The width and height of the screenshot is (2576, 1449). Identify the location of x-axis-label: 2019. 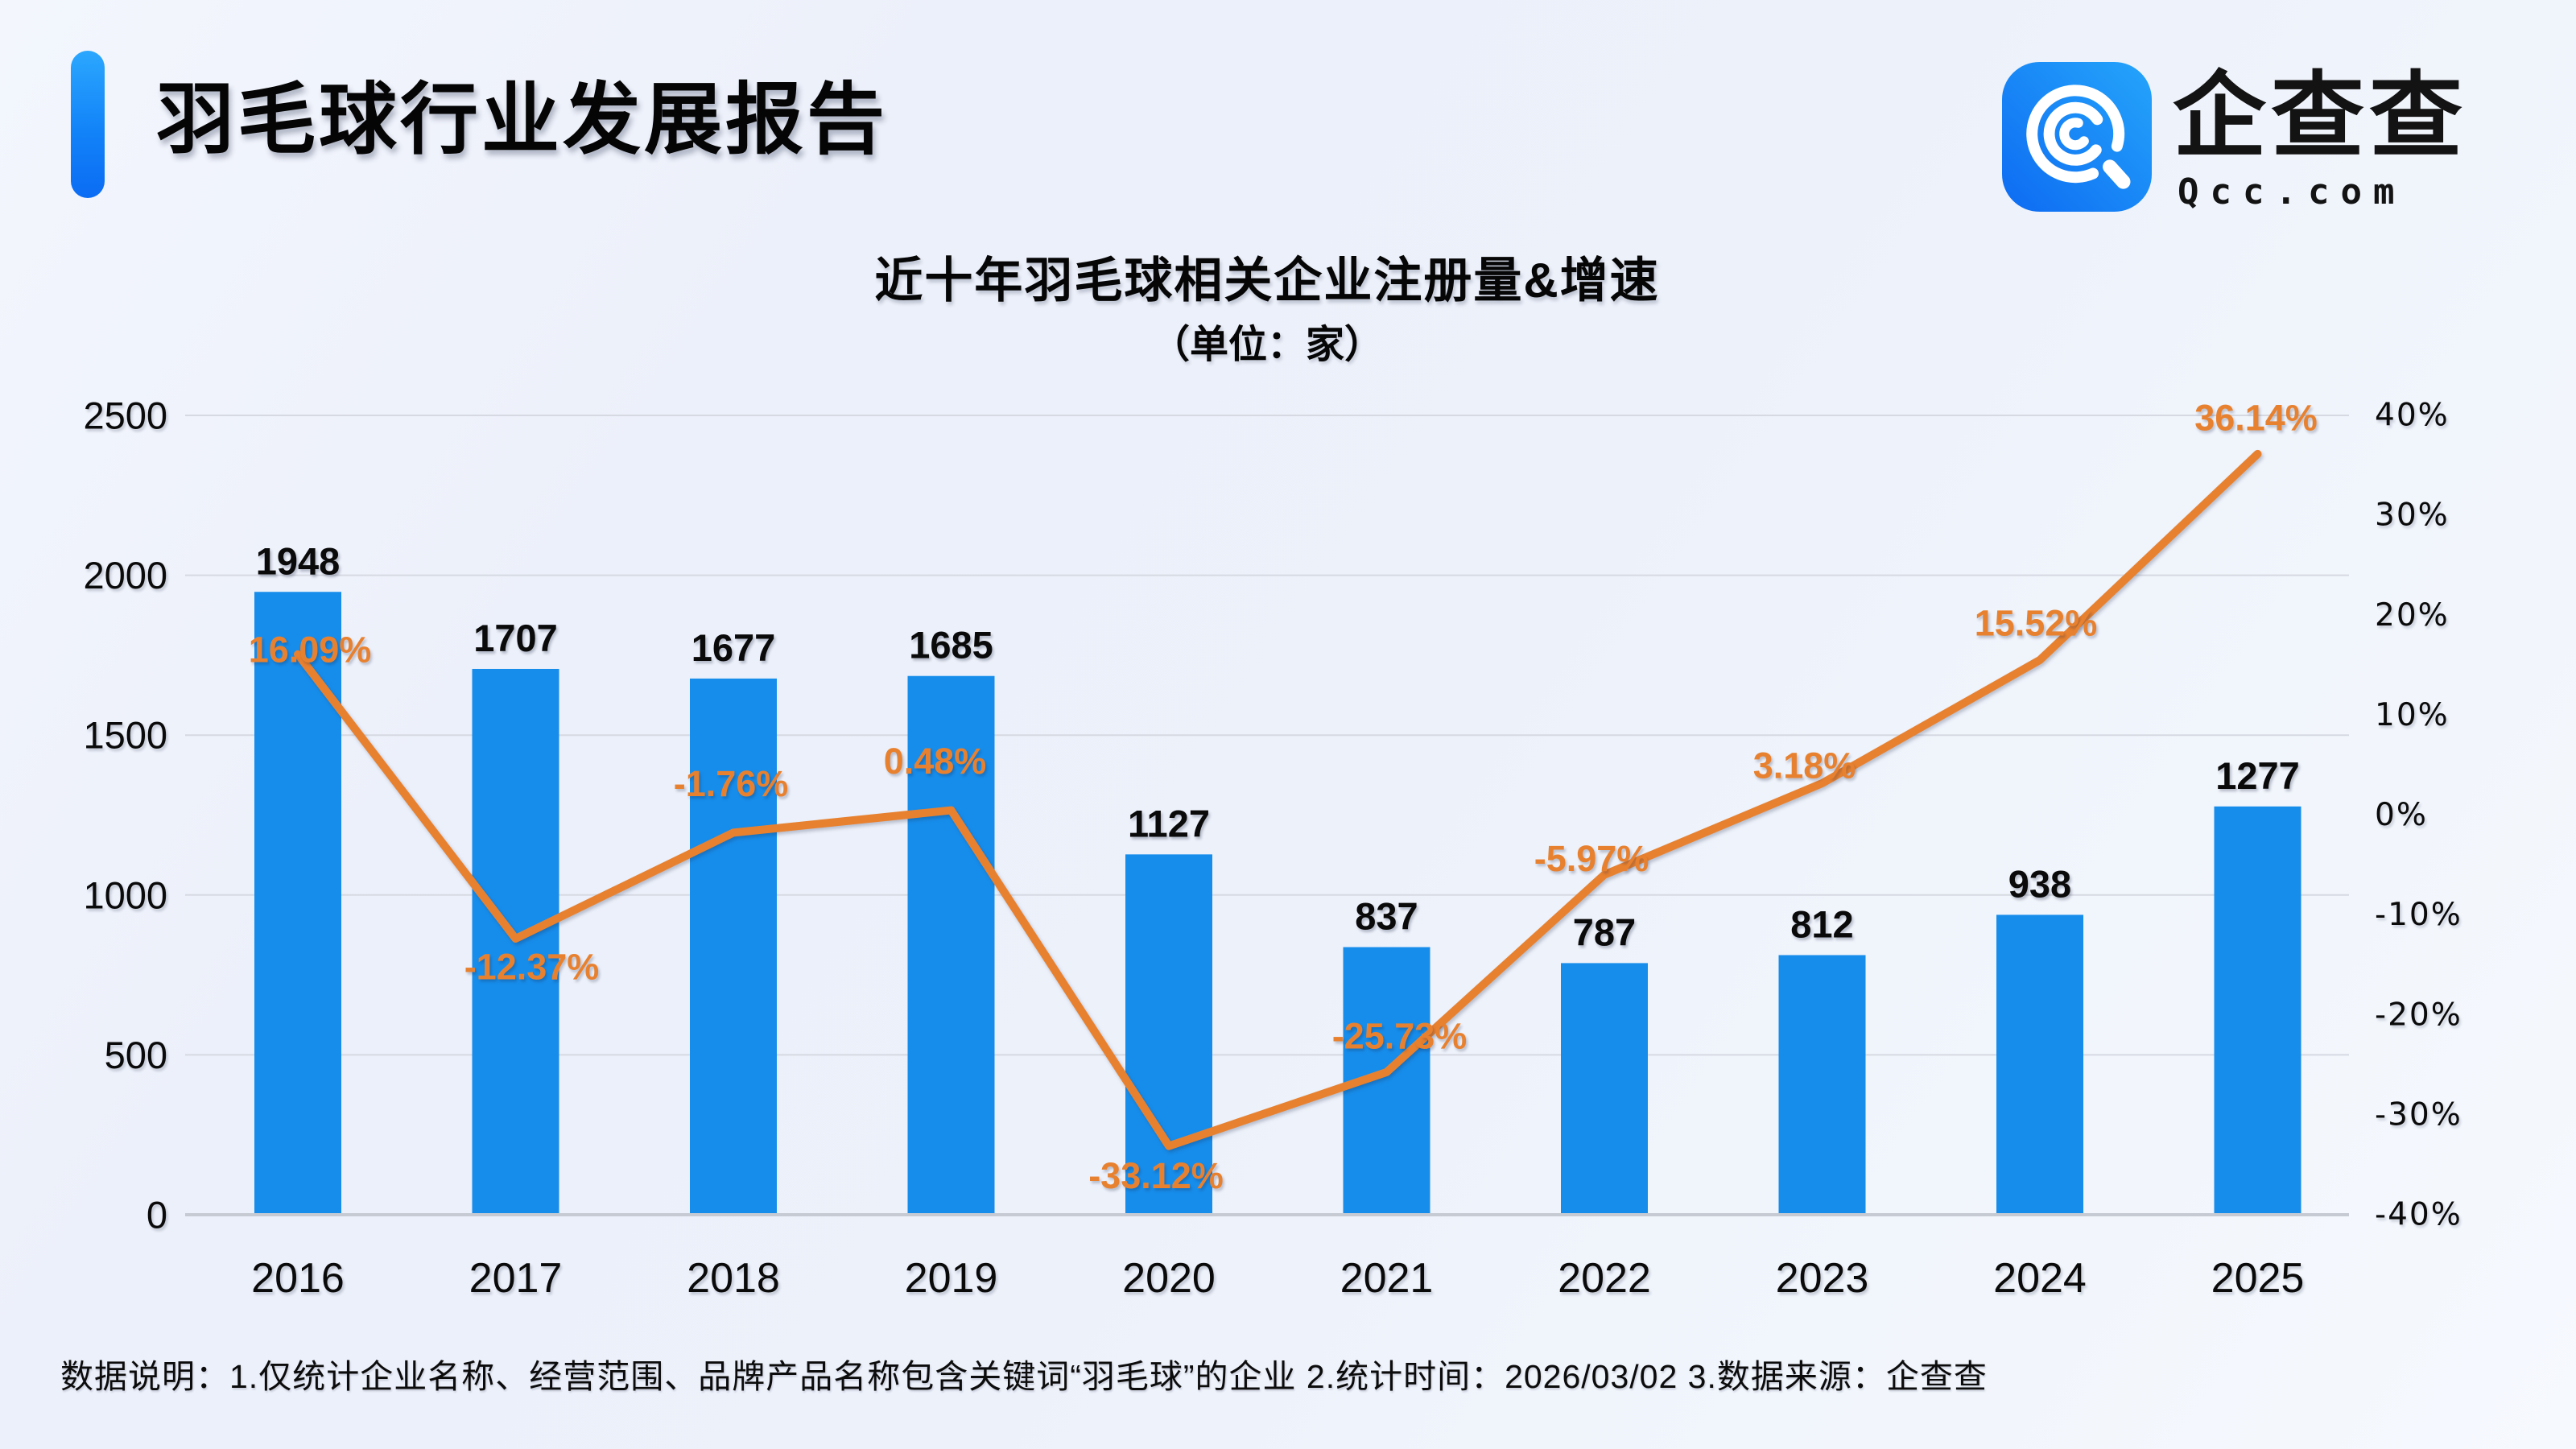
(951, 1278).